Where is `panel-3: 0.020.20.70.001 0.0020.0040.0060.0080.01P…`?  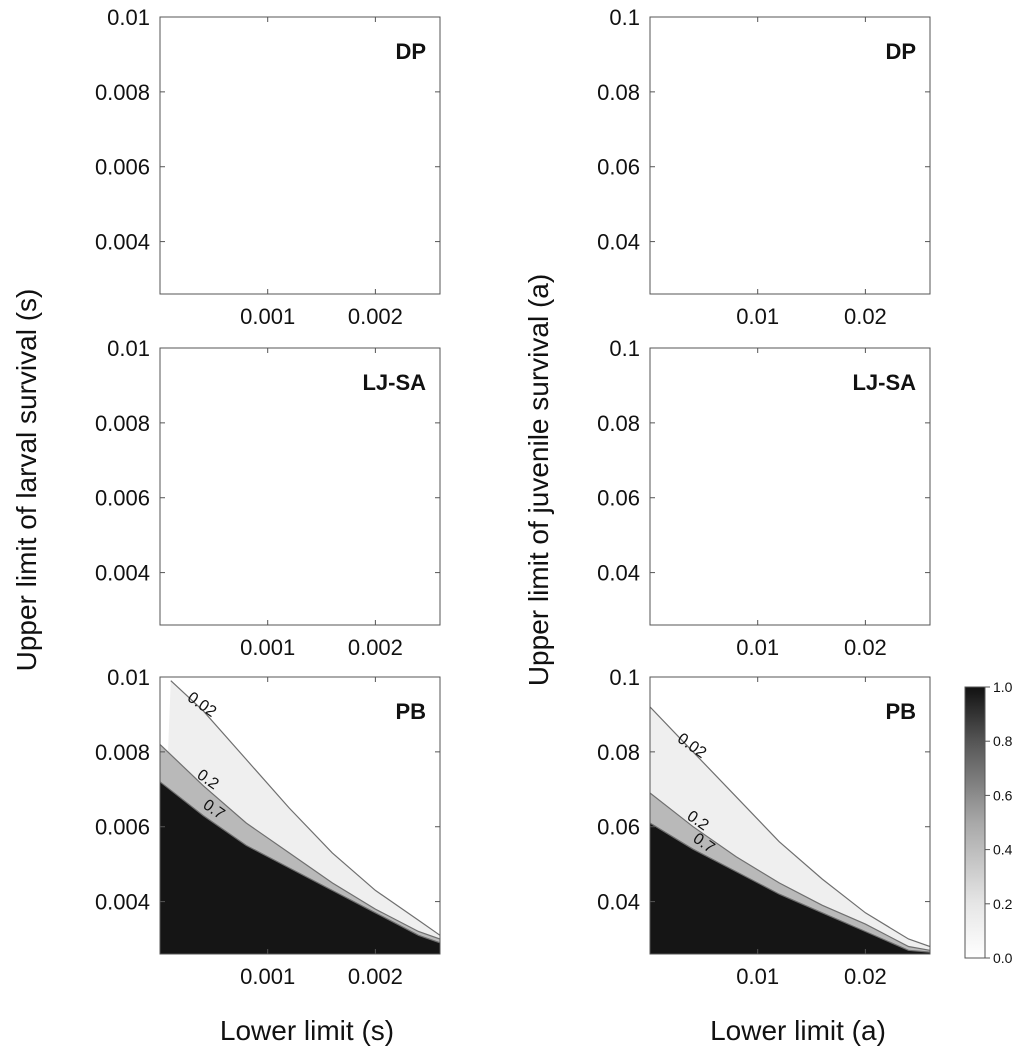
panel-3: 0.020.20.70.001 0.0020.0040.0060.0080.01P… is located at coordinates (268, 827).